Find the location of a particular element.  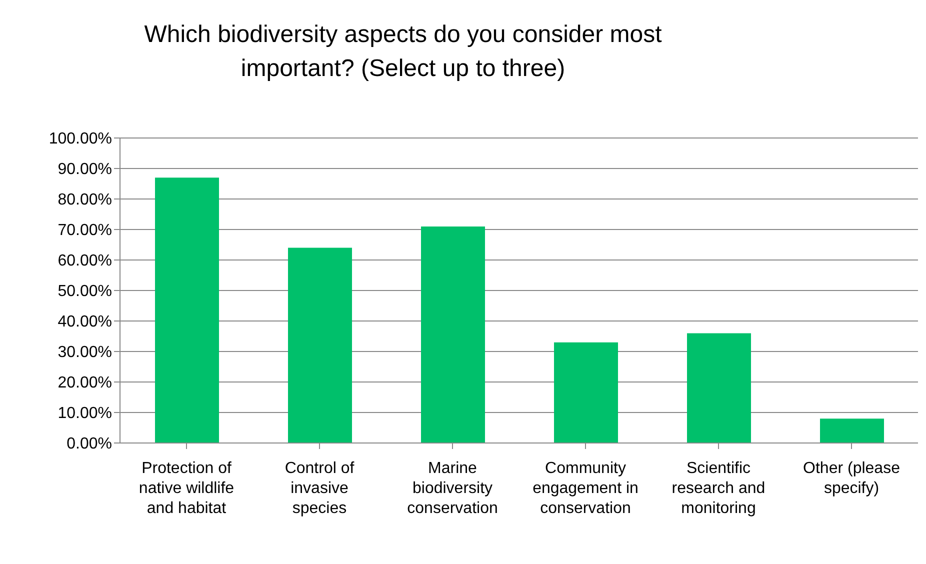

y-tick-label: 20.00% is located at coordinates (85, 383).